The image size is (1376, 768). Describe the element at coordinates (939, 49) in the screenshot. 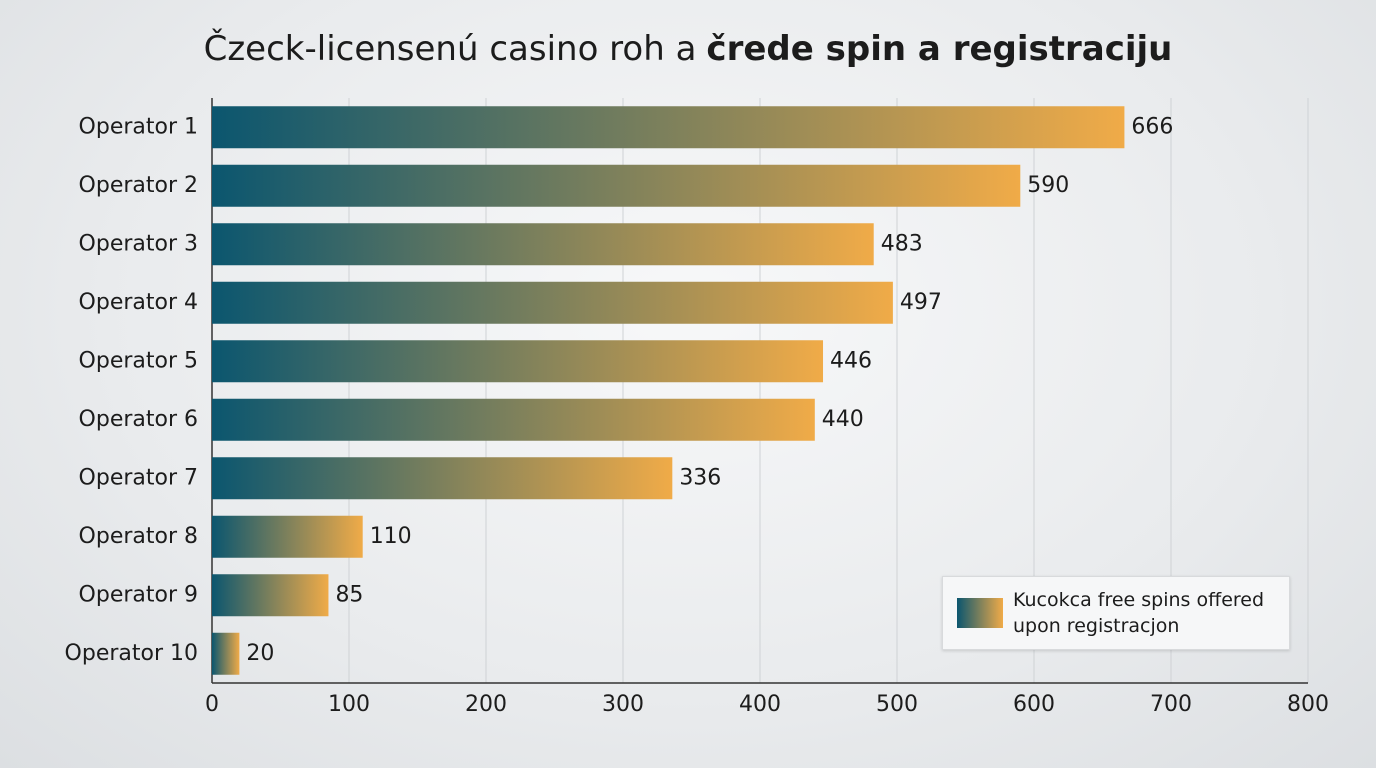

I see `title-bold: črede spin a registraciju` at that location.